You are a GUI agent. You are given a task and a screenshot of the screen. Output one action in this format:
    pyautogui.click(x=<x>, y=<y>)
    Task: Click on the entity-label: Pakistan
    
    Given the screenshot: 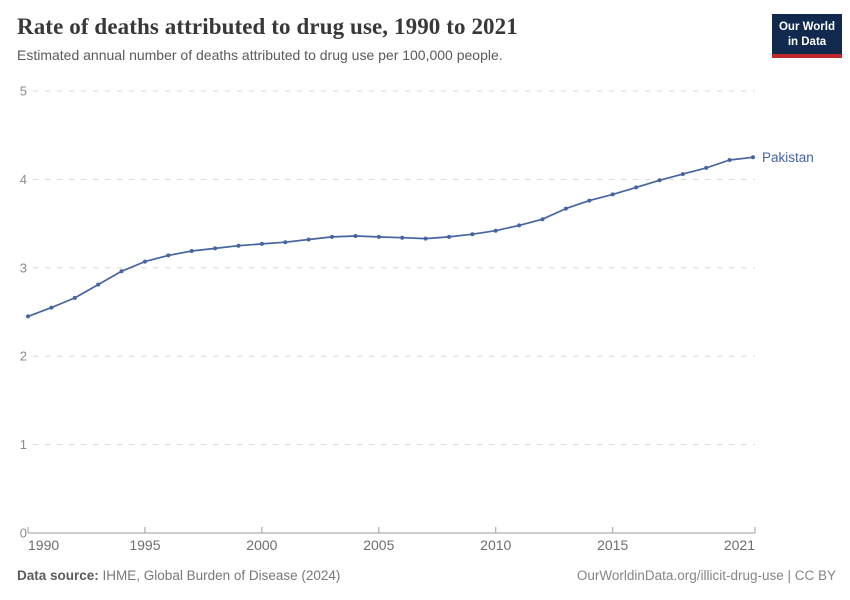 What is the action you would take?
    pyautogui.click(x=788, y=157)
    